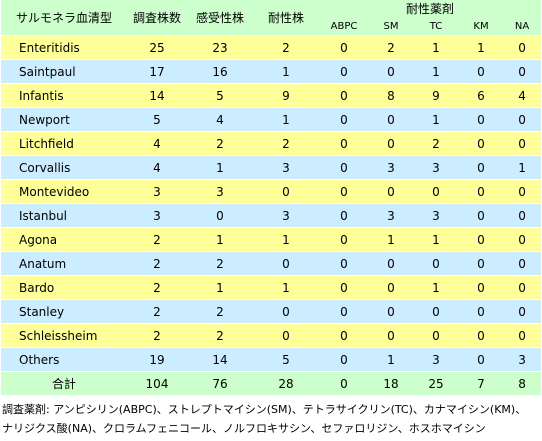 The width and height of the screenshot is (542, 441). I want to click on count-cell: 6, so click(481, 95).